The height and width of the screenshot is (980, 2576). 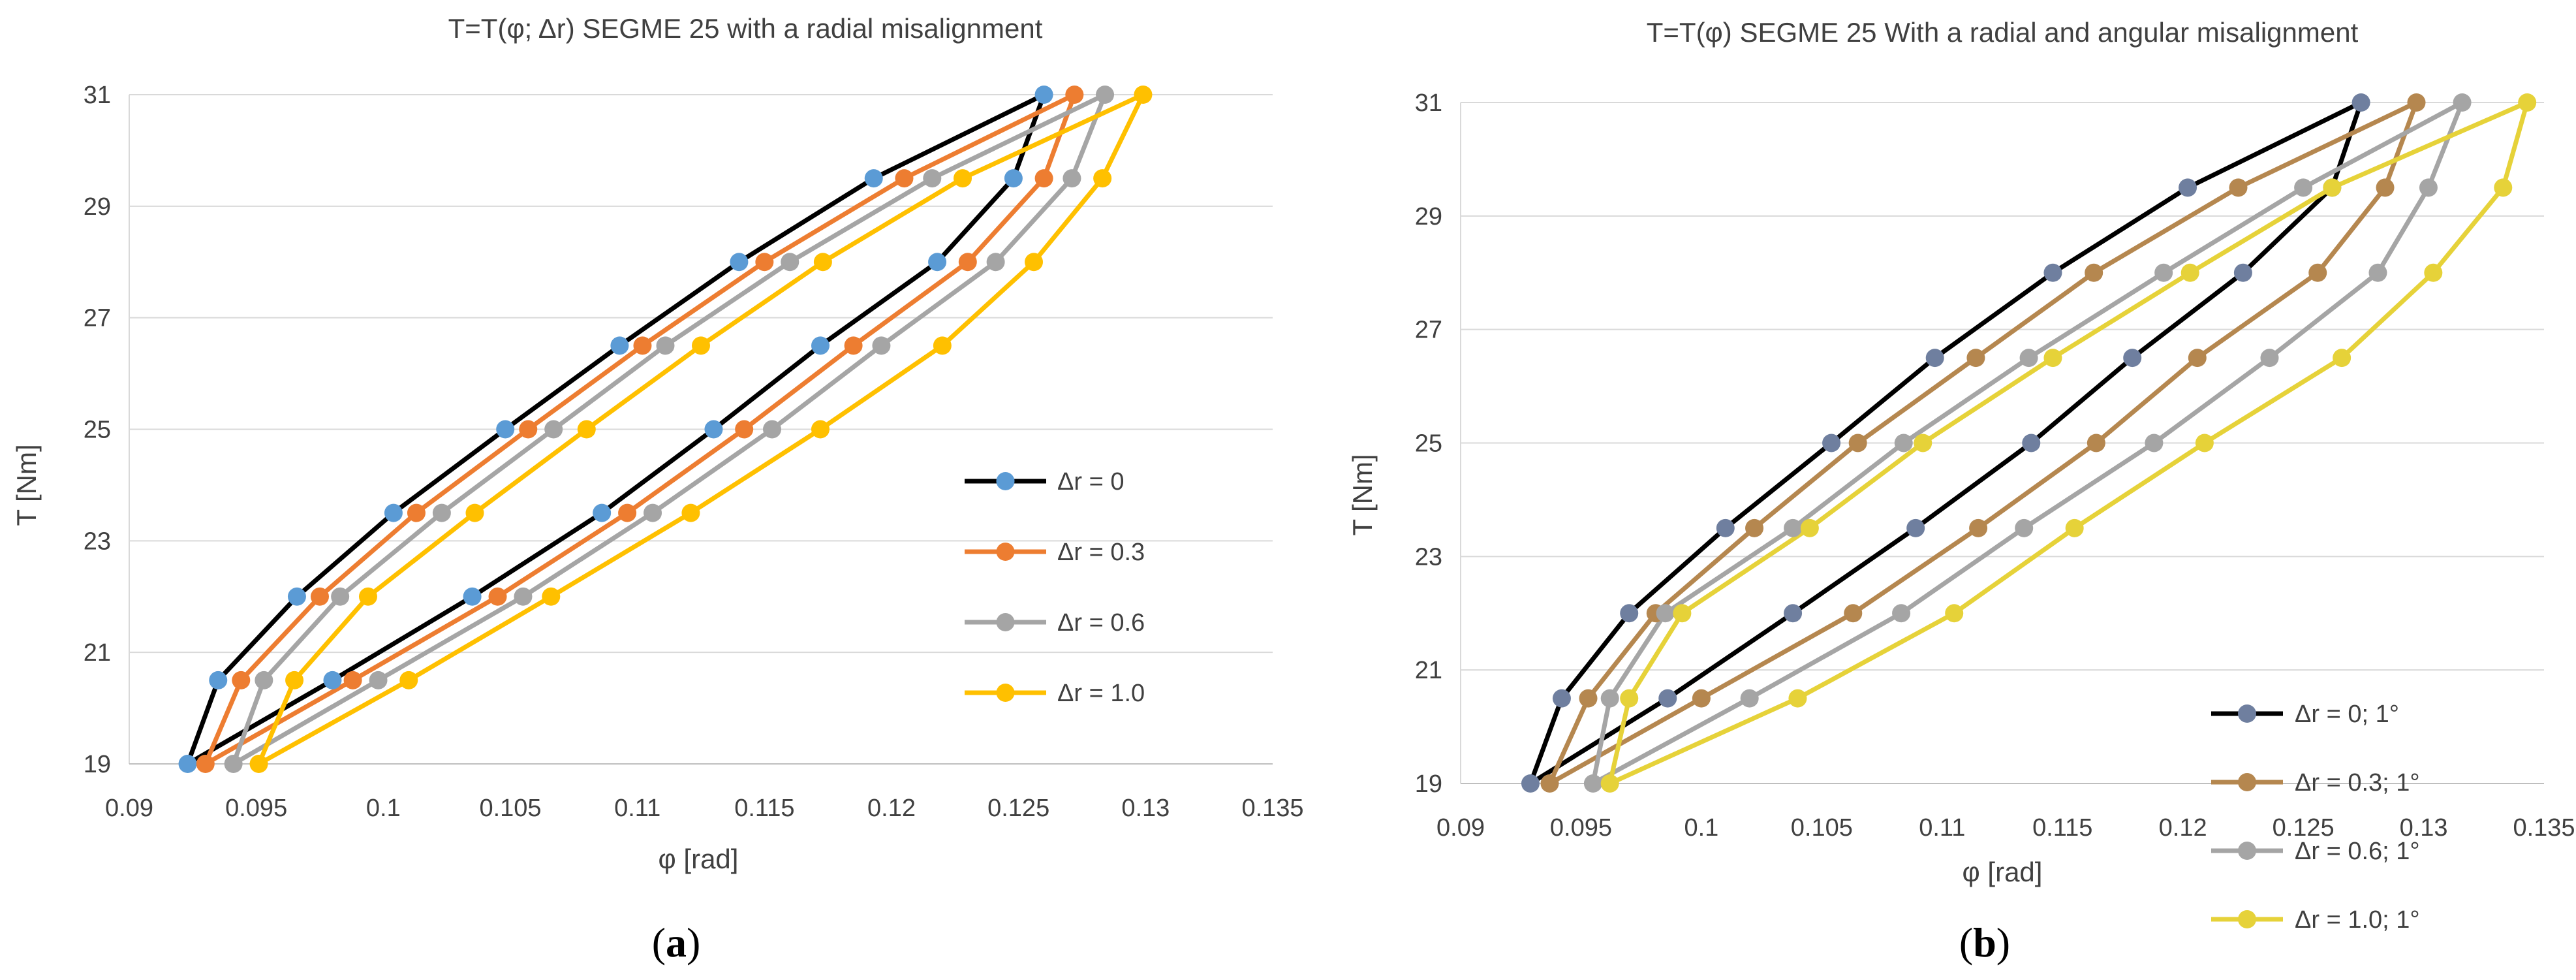 What do you see at coordinates (2183, 828) in the screenshot?
I see `chart-b-x-tick-label: 0.12` at bounding box center [2183, 828].